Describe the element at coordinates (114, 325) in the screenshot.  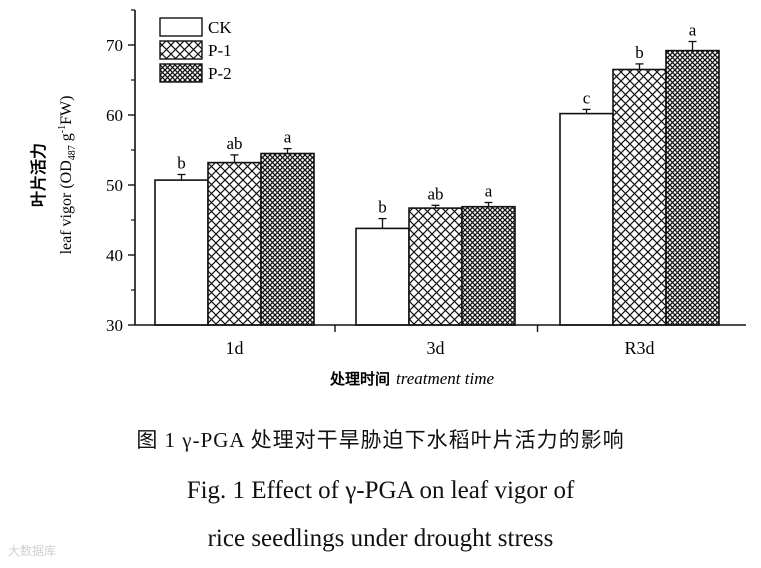
I see `y-tick-label: 30` at that location.